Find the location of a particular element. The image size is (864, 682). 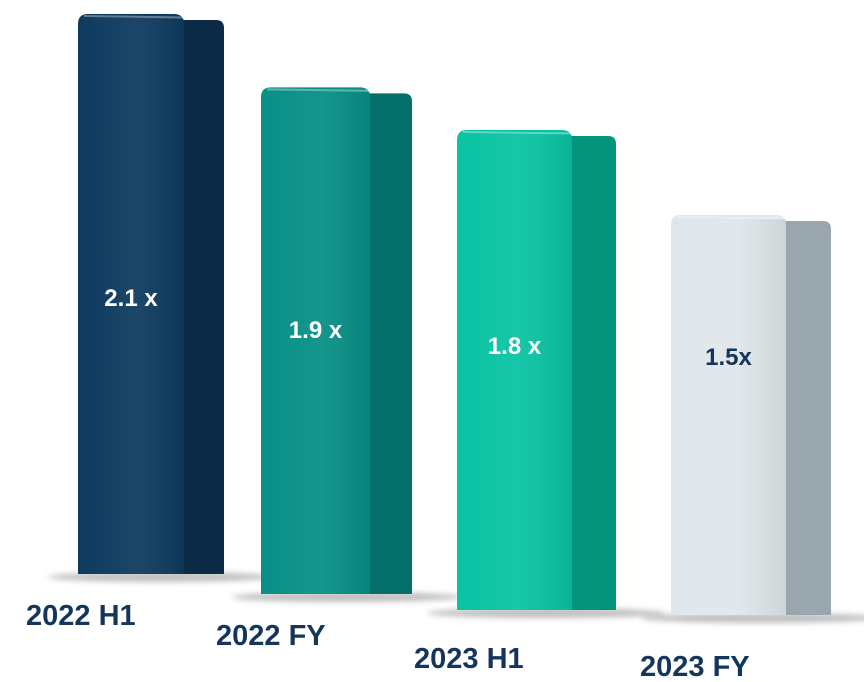

category-label: 2022 FY is located at coordinates (271, 636).